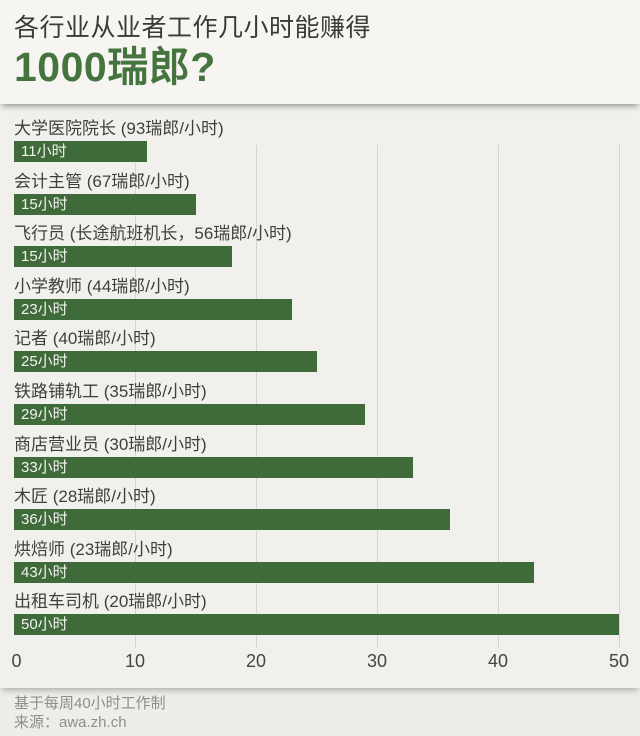 This screenshot has height=736, width=640. What do you see at coordinates (44, 151) in the screenshot?
I see `bar-value-label: 11小时` at bounding box center [44, 151].